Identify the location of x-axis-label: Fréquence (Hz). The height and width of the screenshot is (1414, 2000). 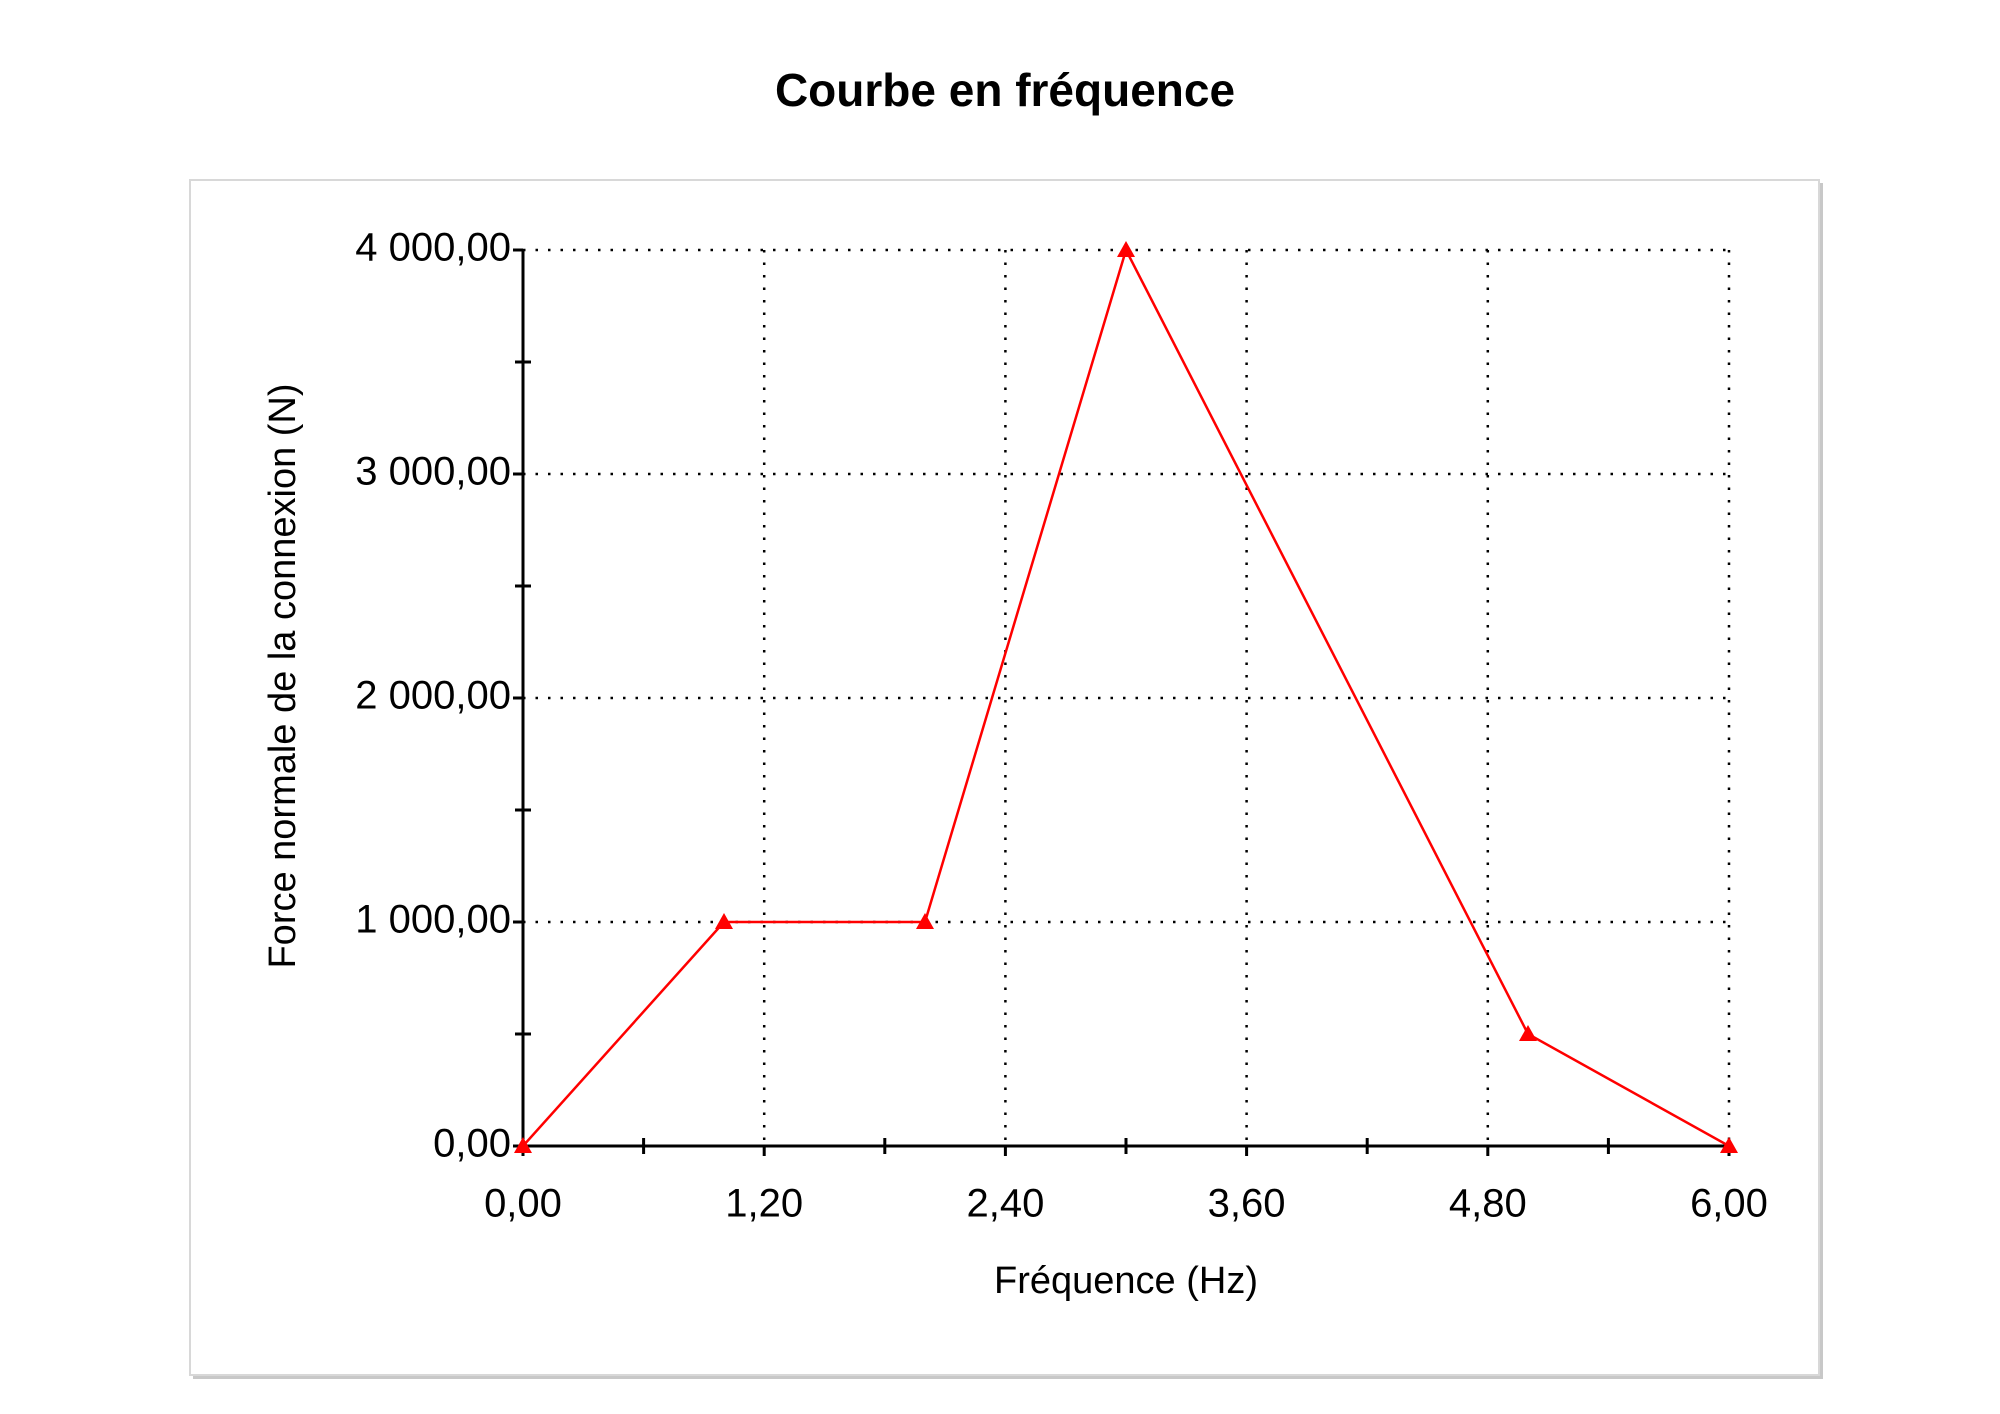
(1126, 1281).